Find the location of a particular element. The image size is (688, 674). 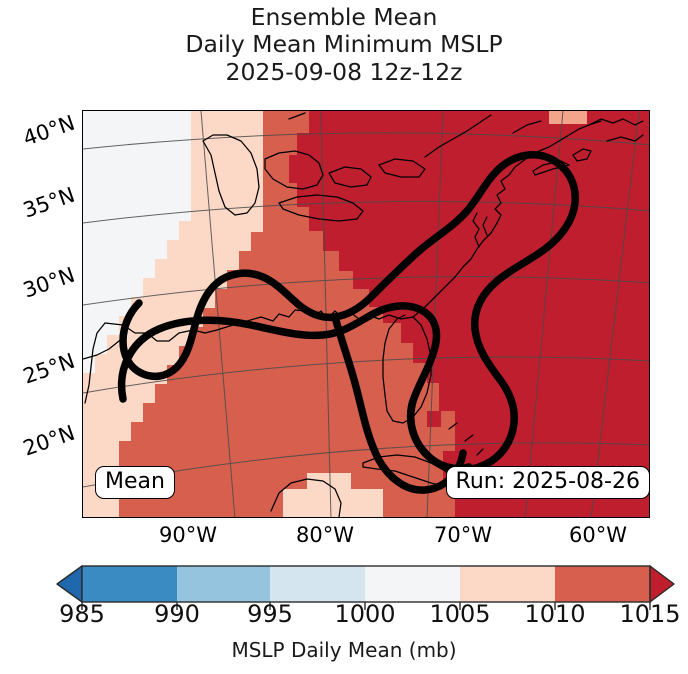

colorbar-tick-995: 995 is located at coordinates (270, 614).